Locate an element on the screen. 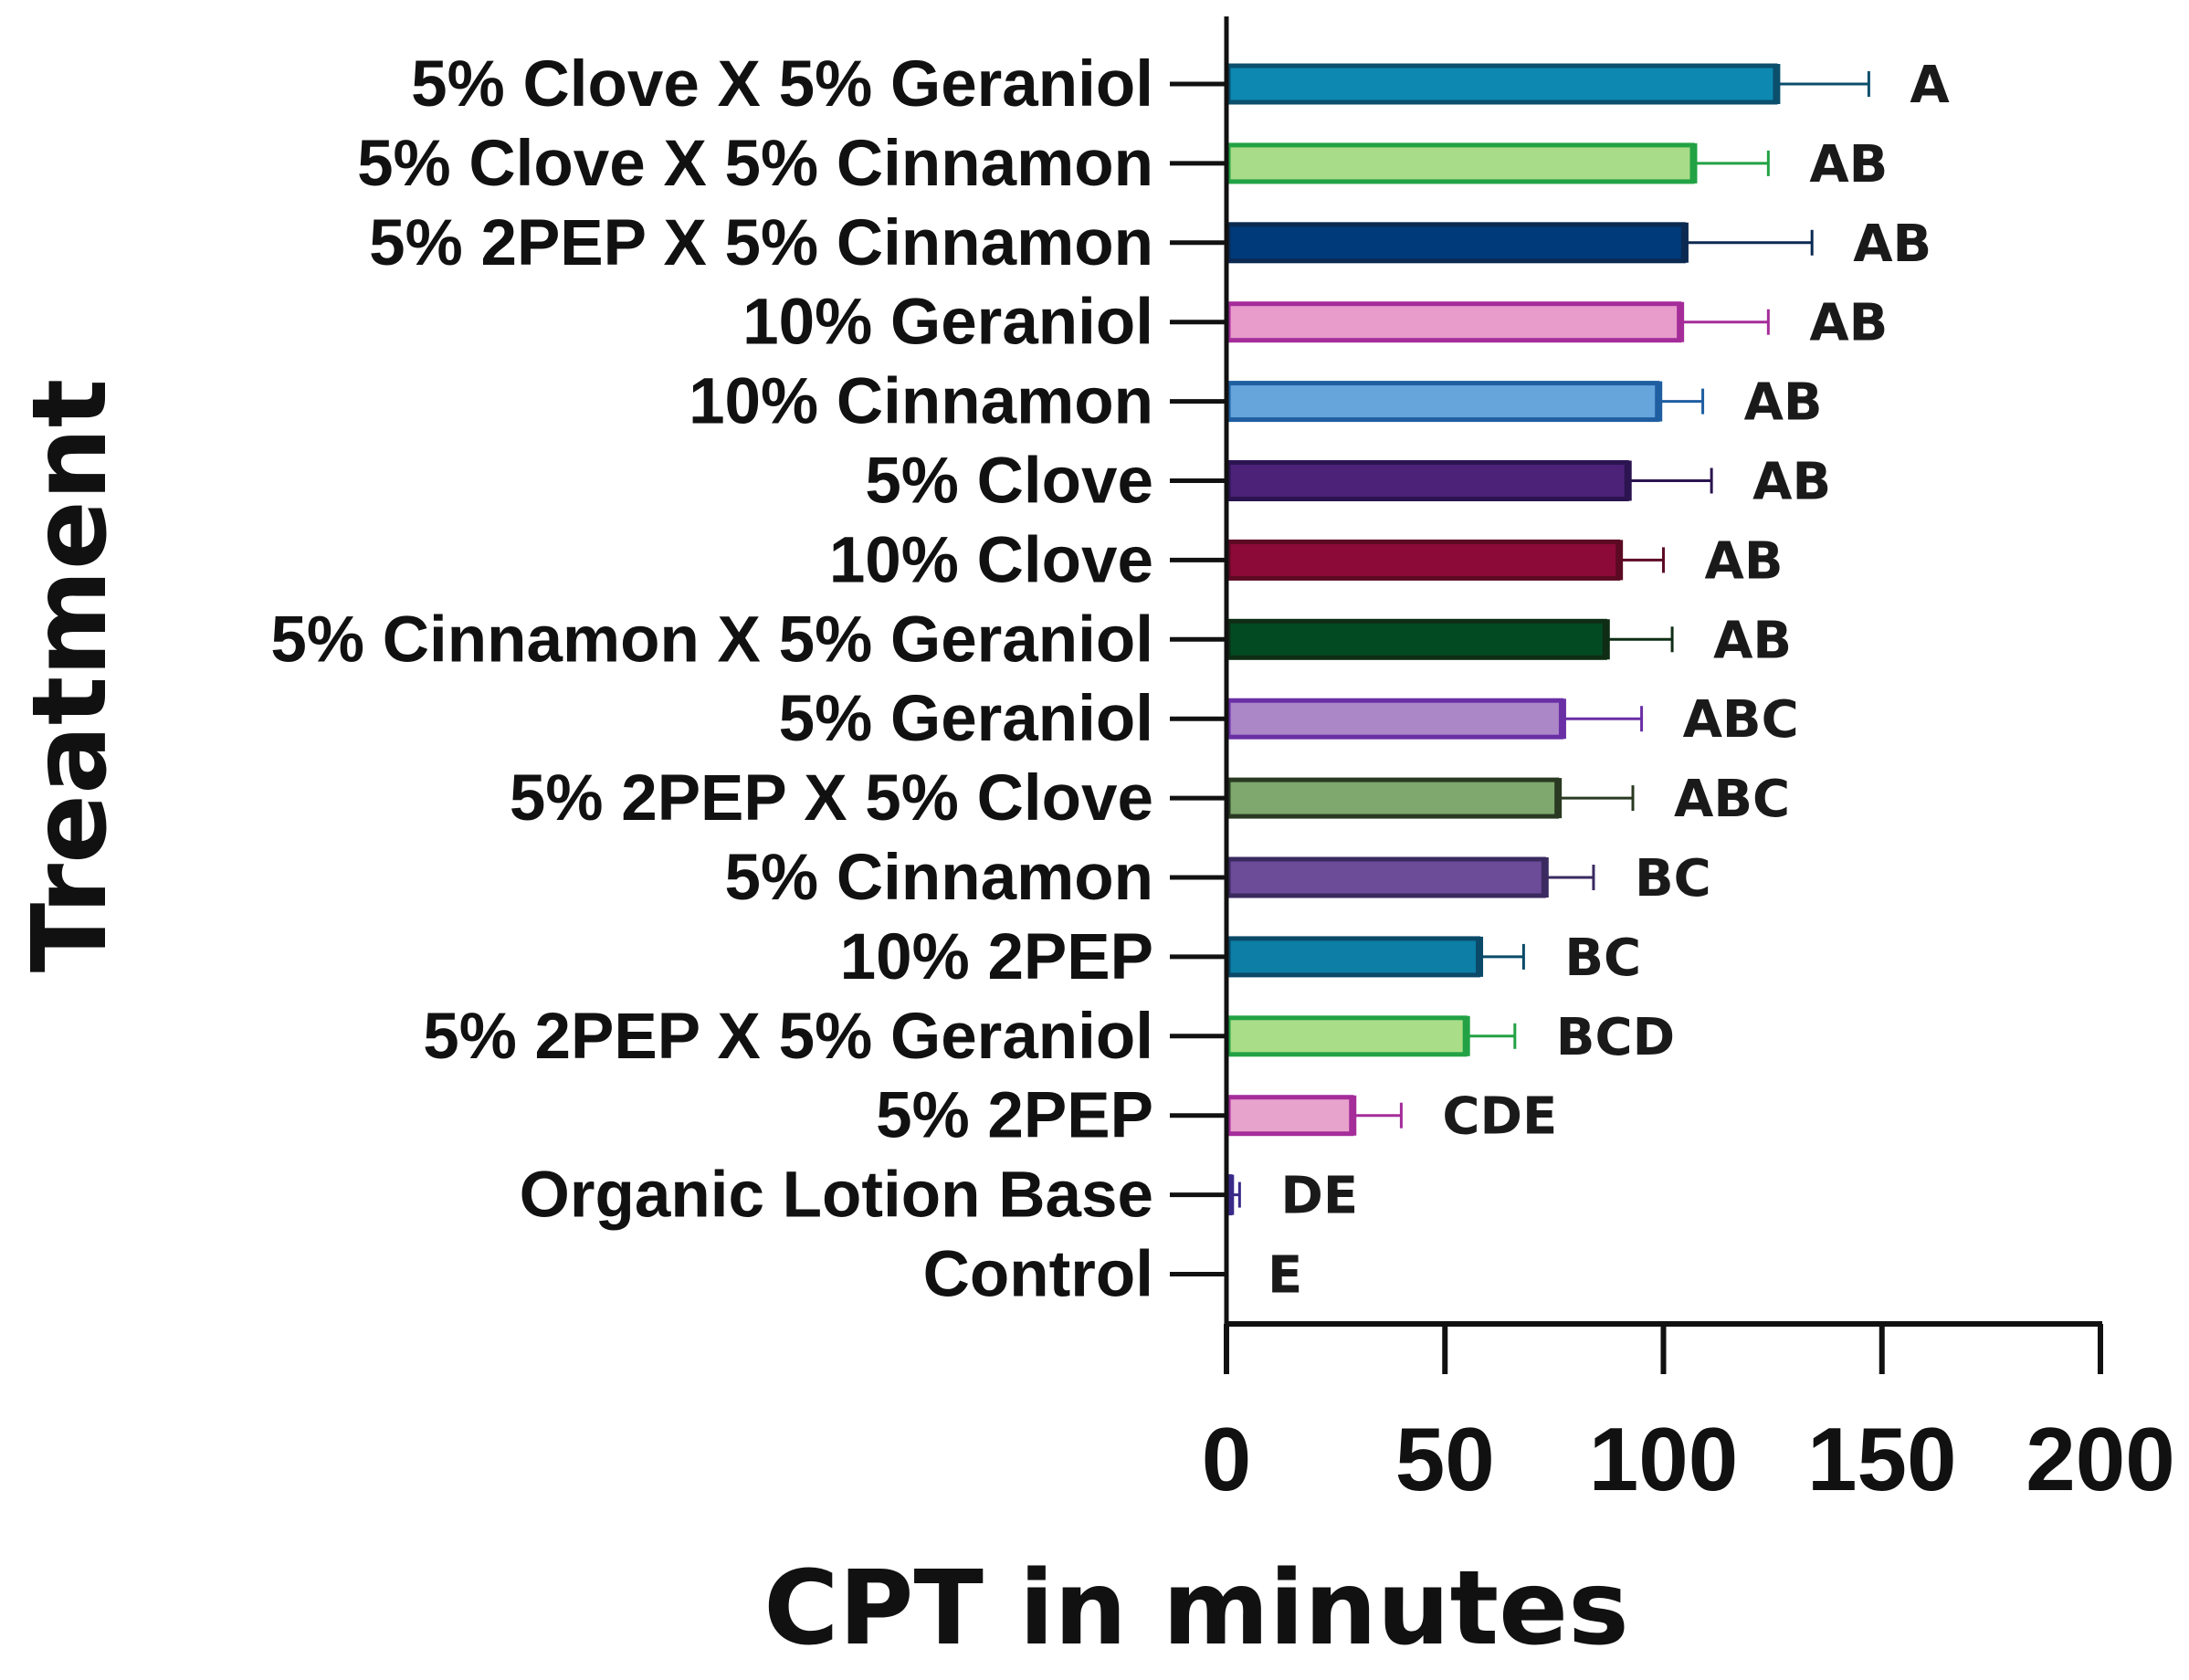 This screenshot has width=2189, height=1680. category-label: 5% Geraniol is located at coordinates (966, 719).